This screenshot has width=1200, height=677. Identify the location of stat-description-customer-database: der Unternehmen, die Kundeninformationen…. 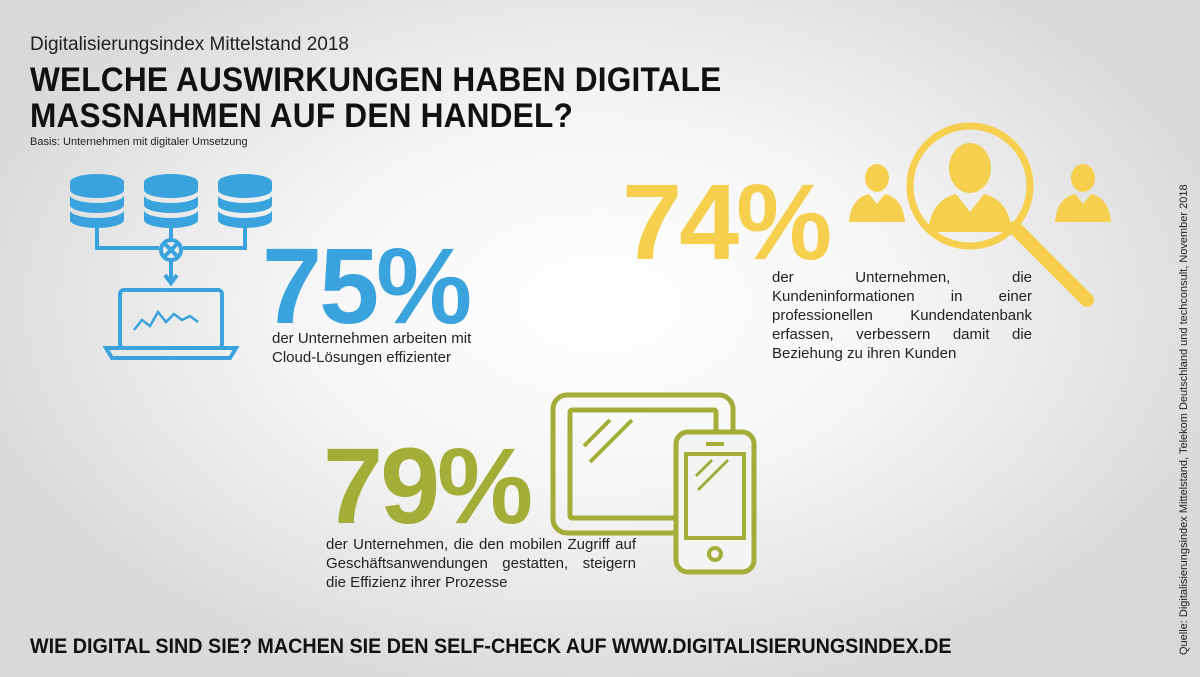
(902, 315).